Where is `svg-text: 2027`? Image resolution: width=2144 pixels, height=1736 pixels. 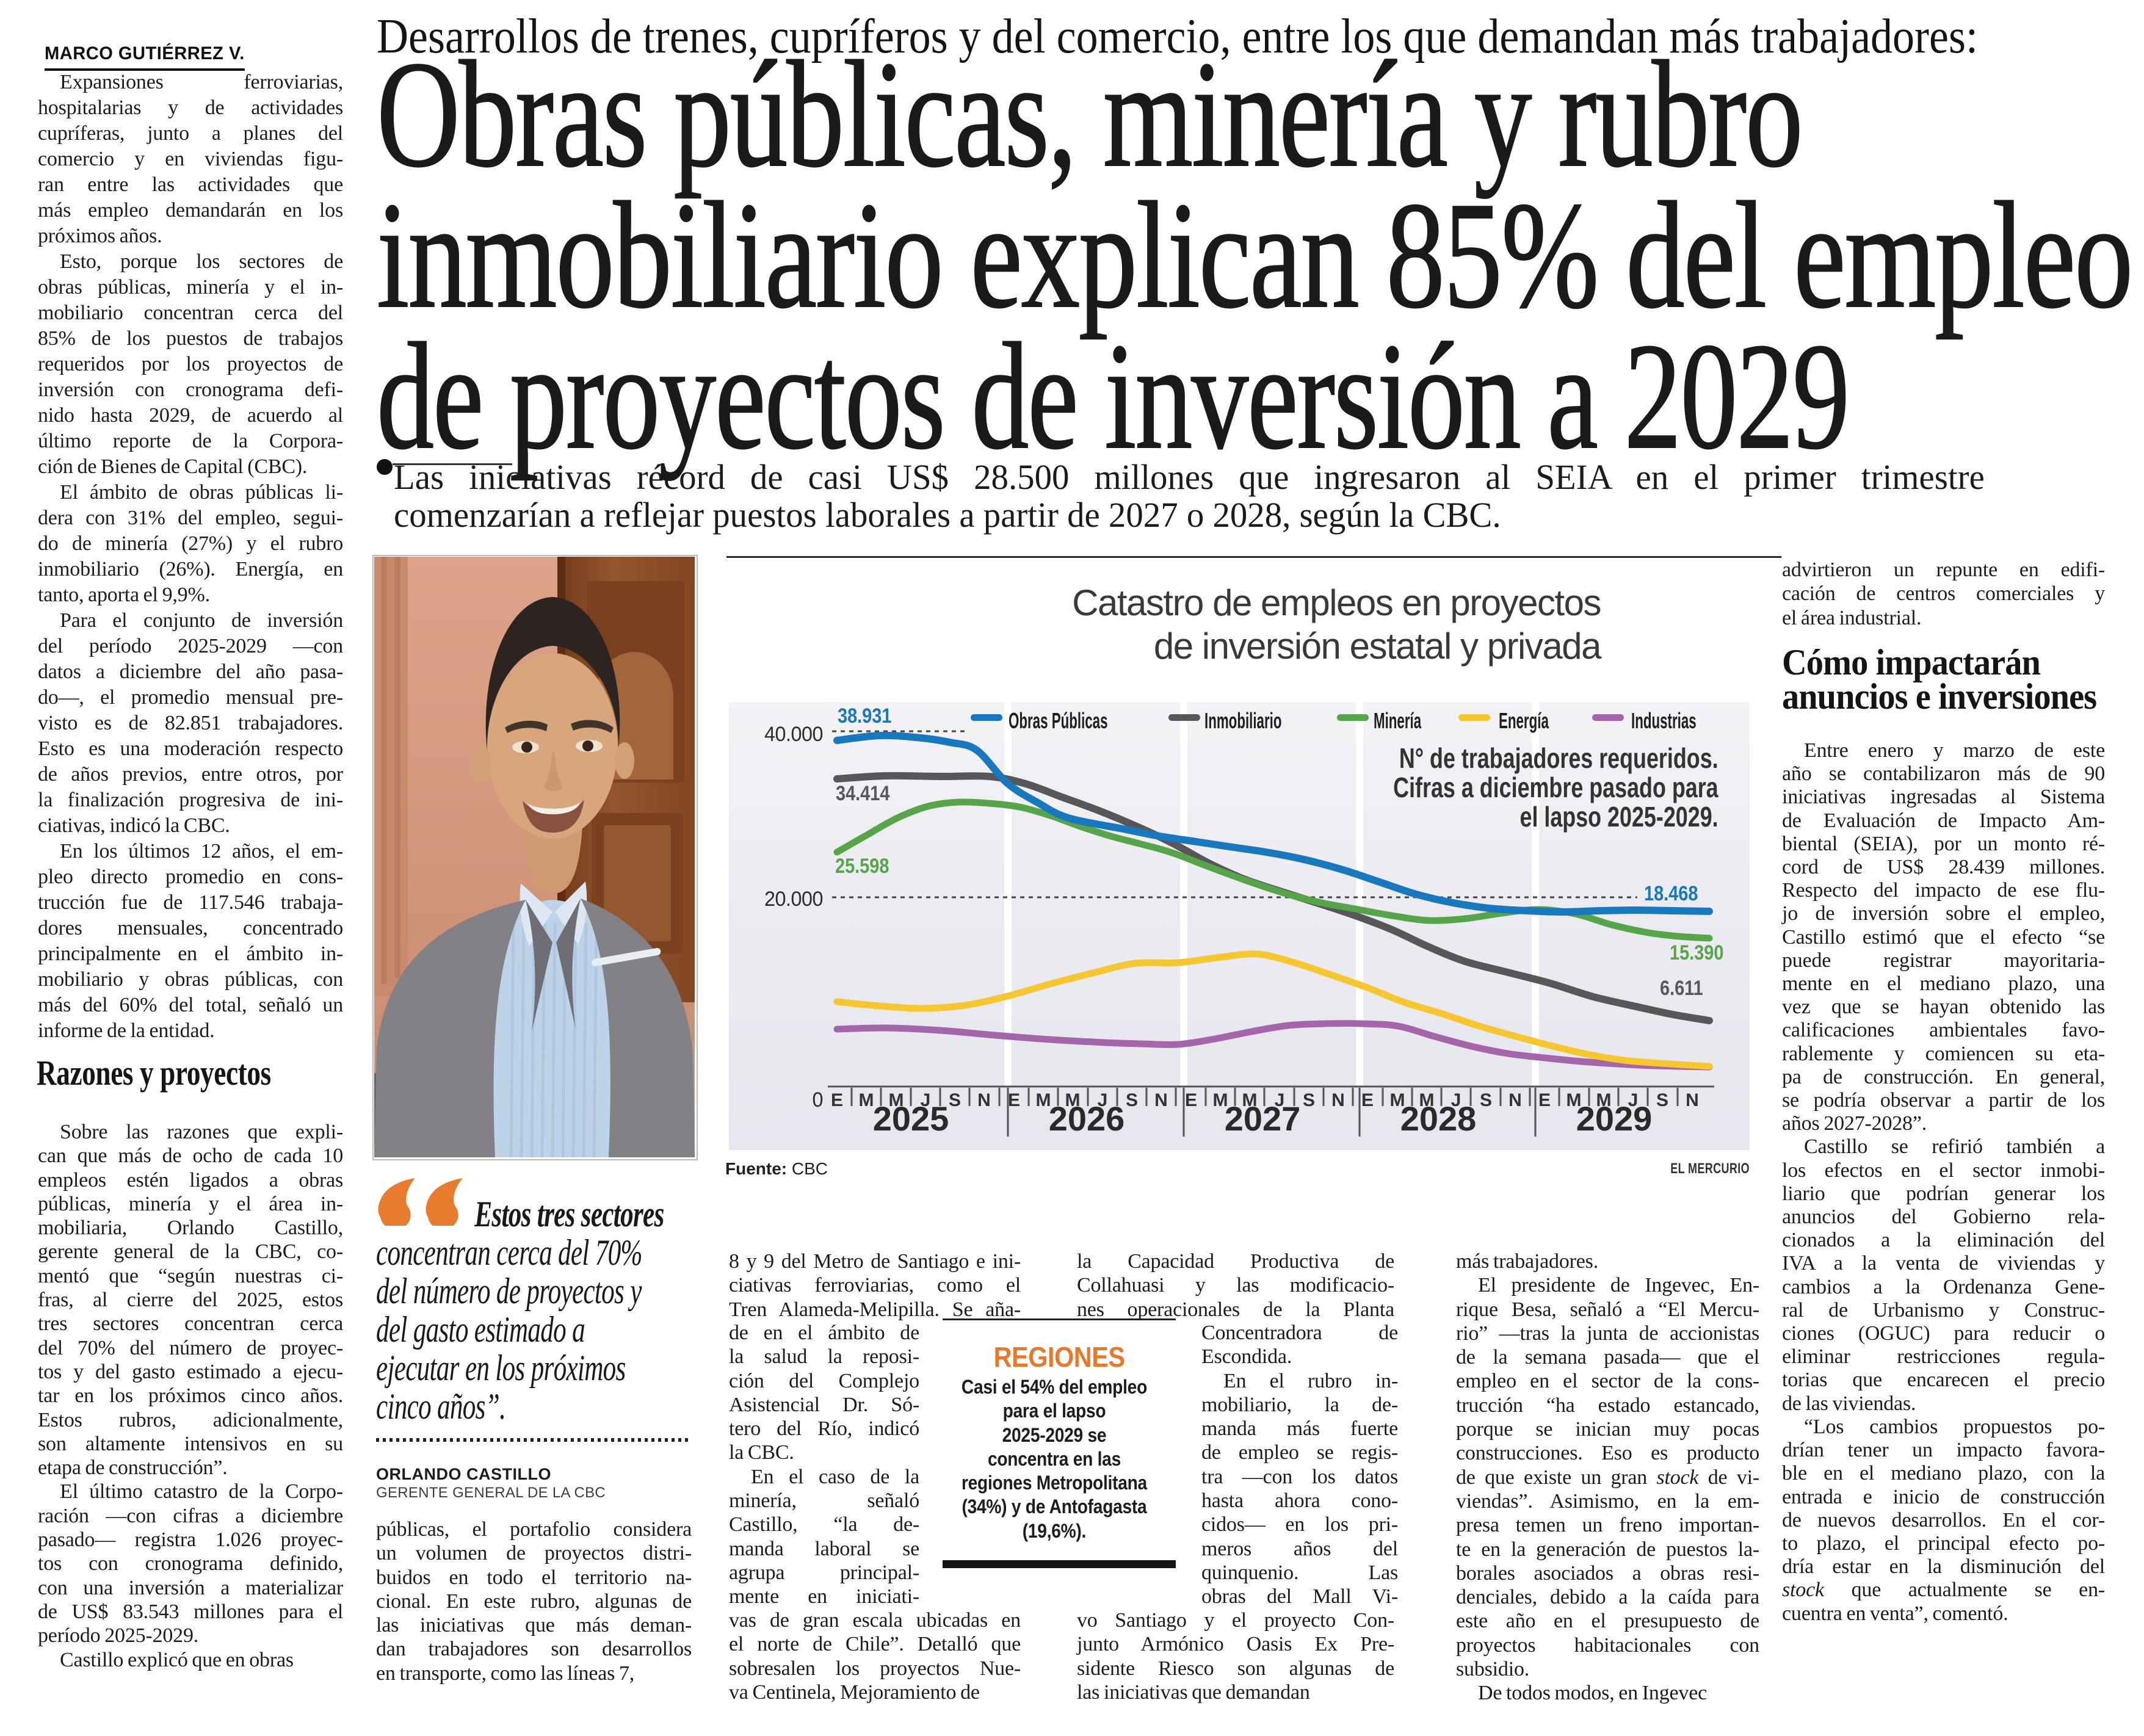
svg-text: 2027 is located at coordinates (1263, 1118).